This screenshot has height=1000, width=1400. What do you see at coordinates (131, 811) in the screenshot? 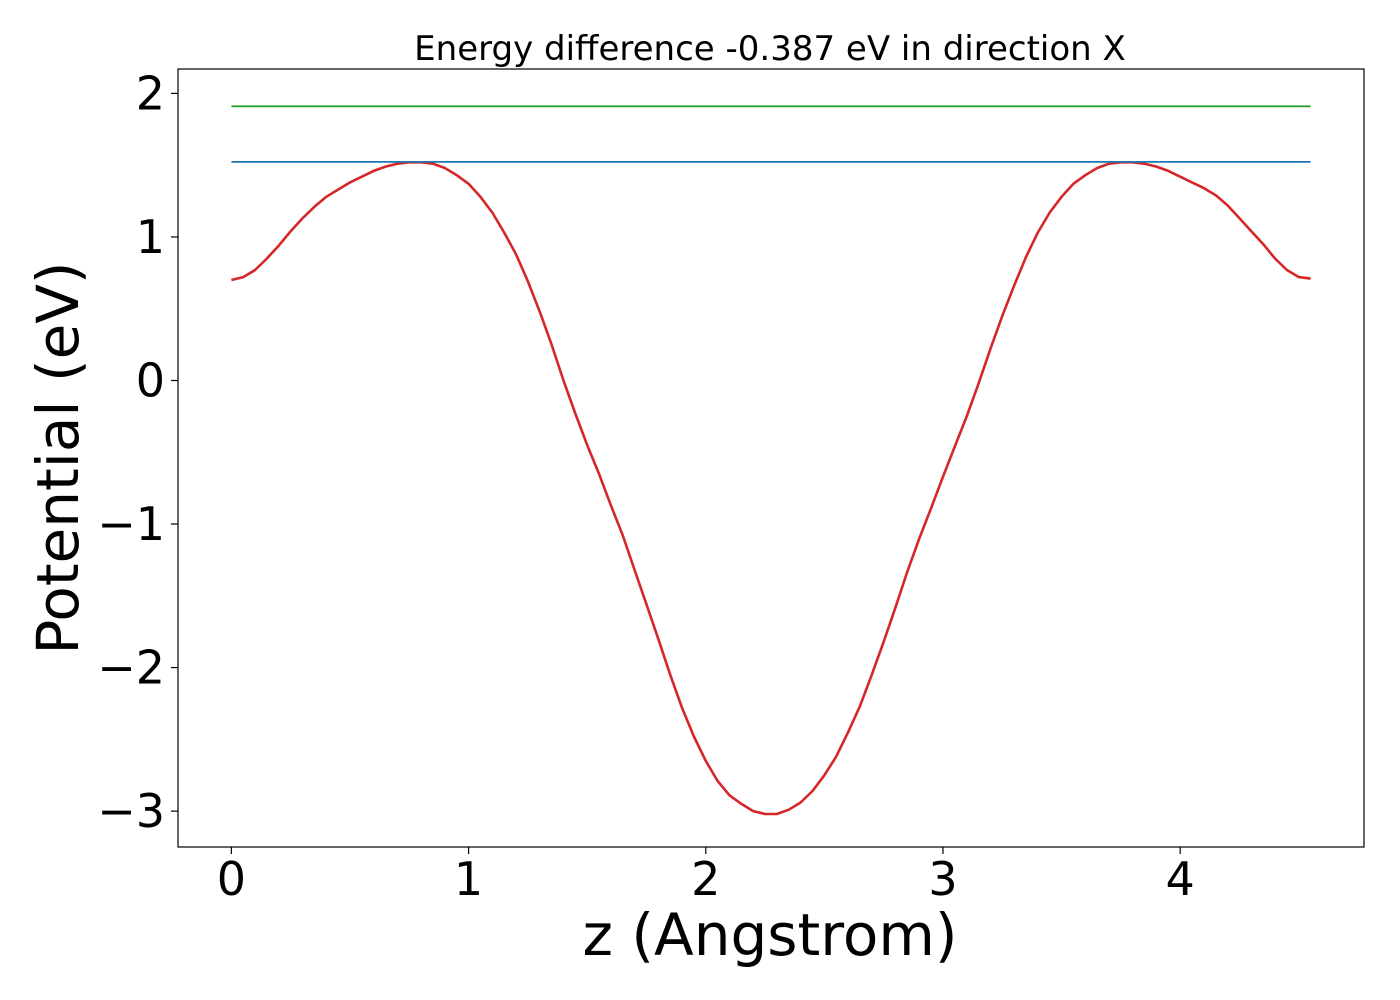
I see `y-tick-label: −3` at bounding box center [131, 811].